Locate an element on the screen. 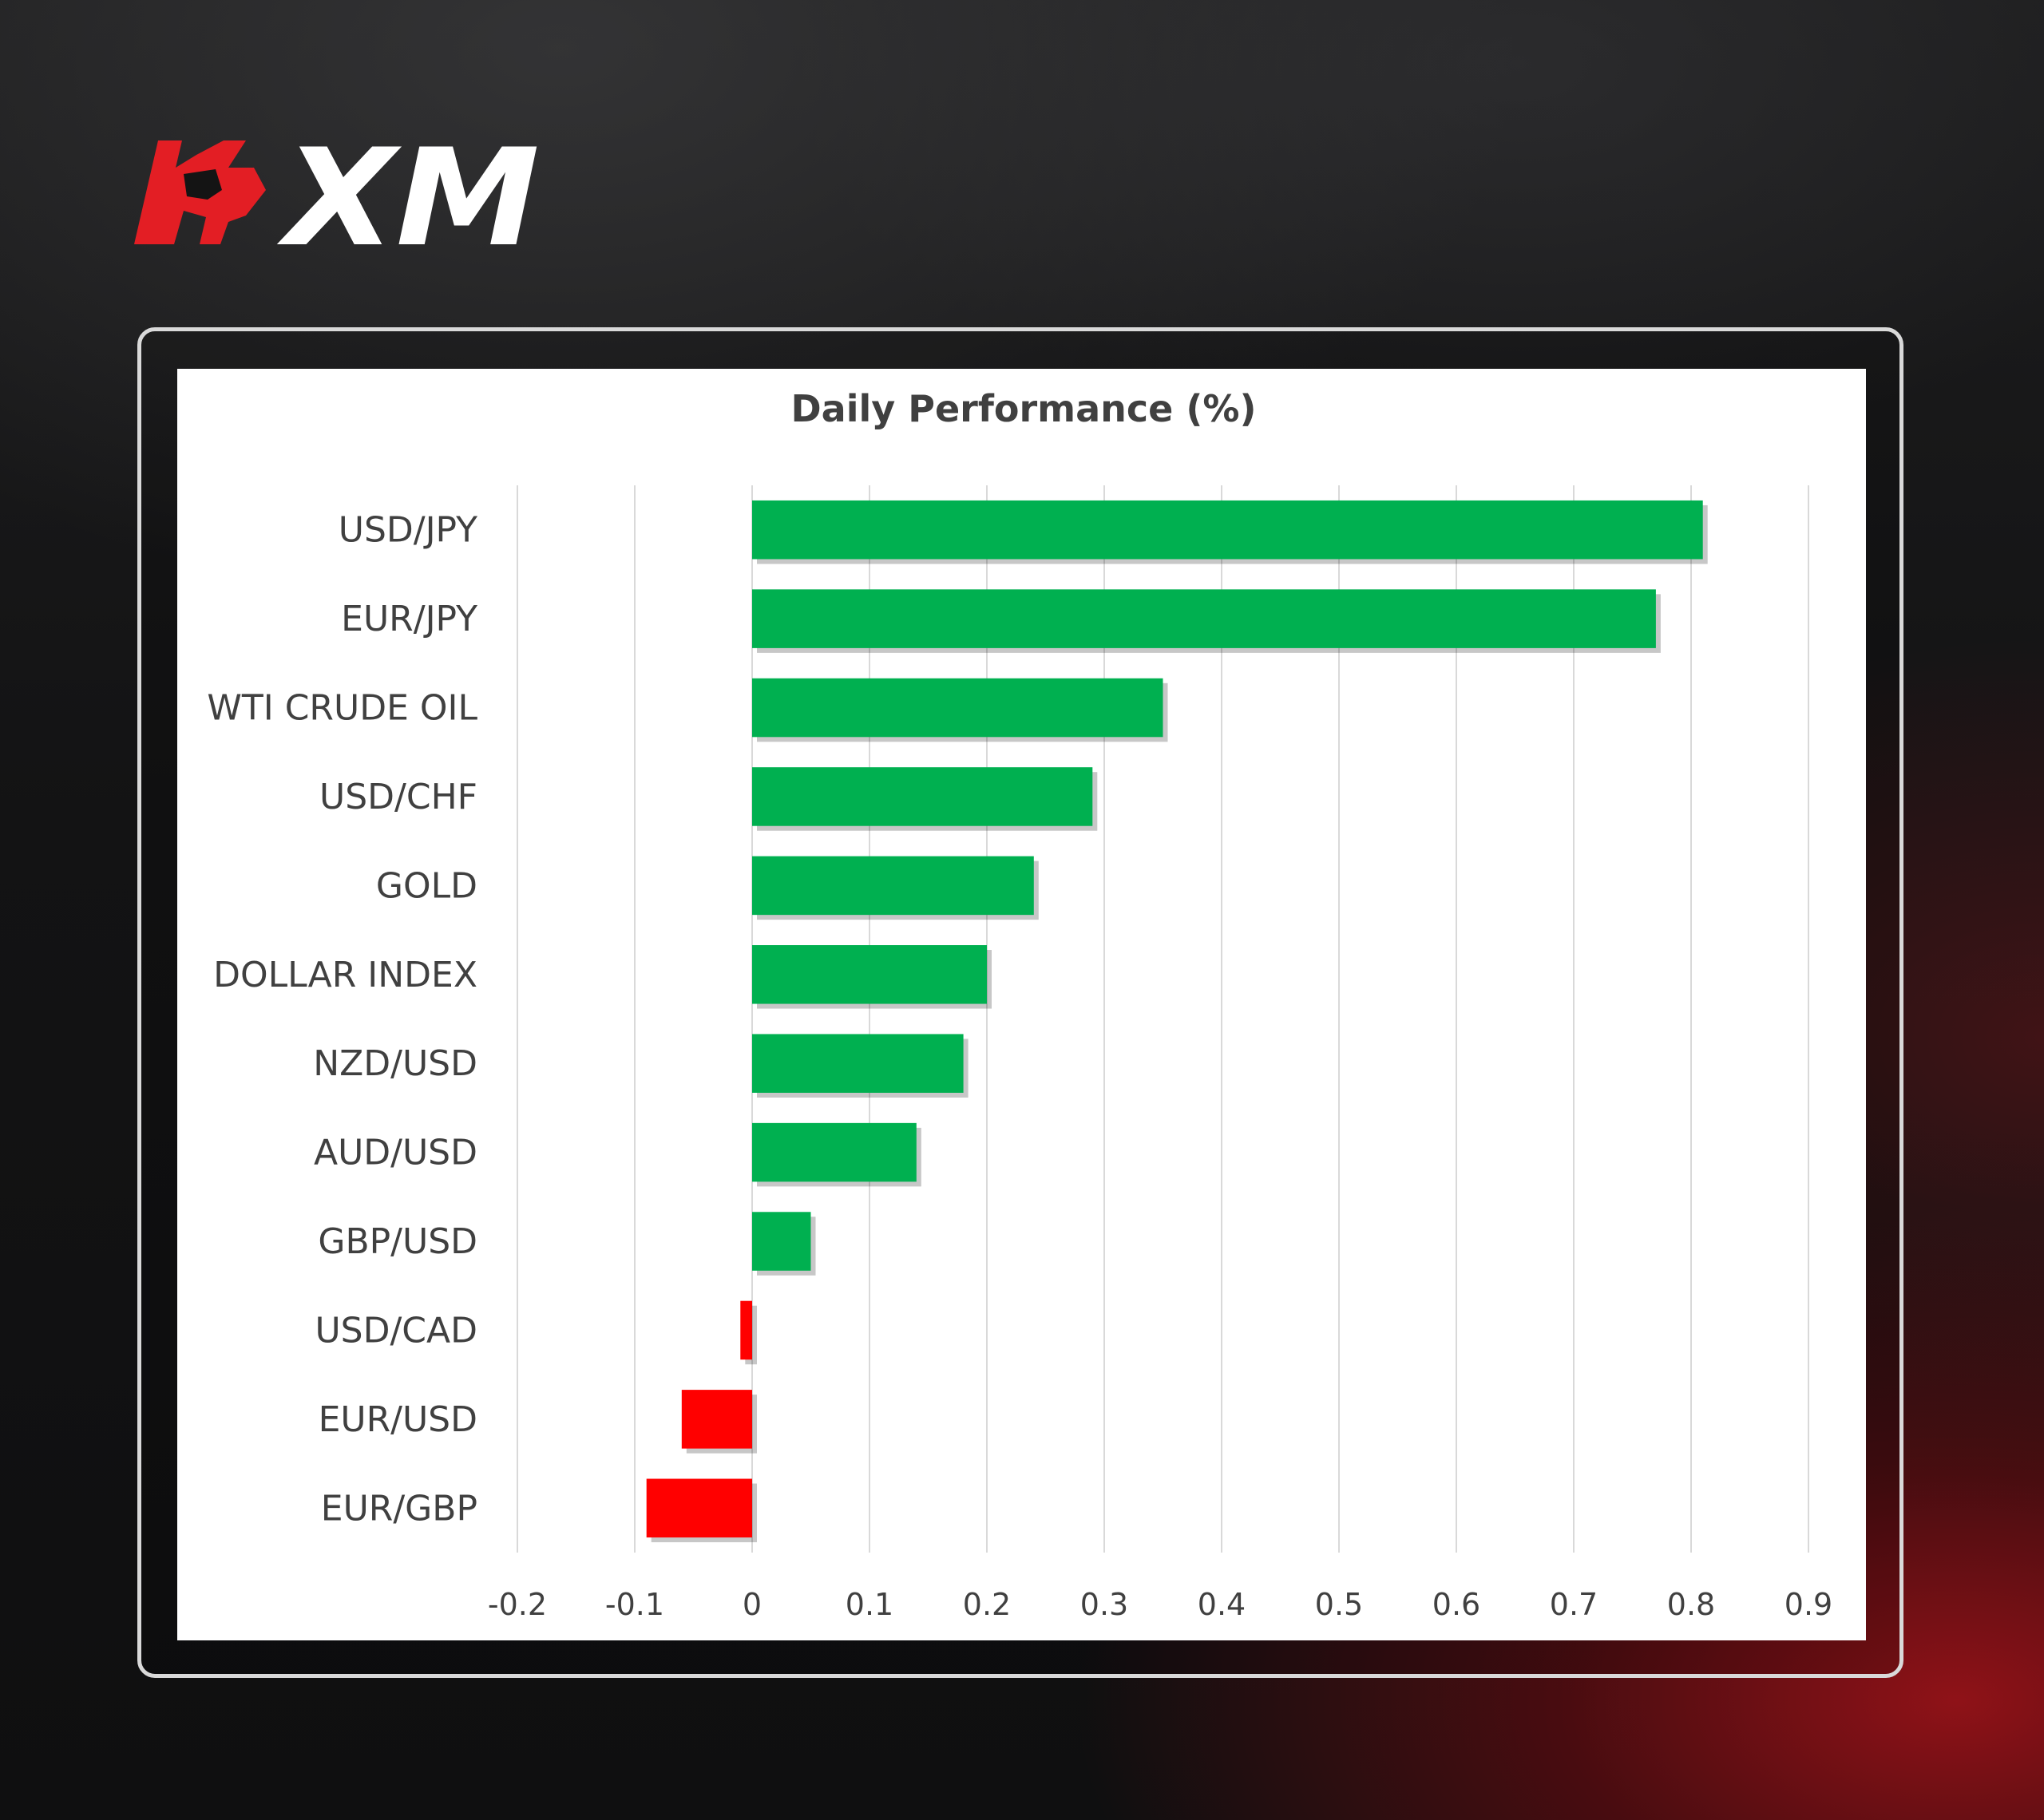  category-label: DOLLAR INDEX is located at coordinates (345, 975).